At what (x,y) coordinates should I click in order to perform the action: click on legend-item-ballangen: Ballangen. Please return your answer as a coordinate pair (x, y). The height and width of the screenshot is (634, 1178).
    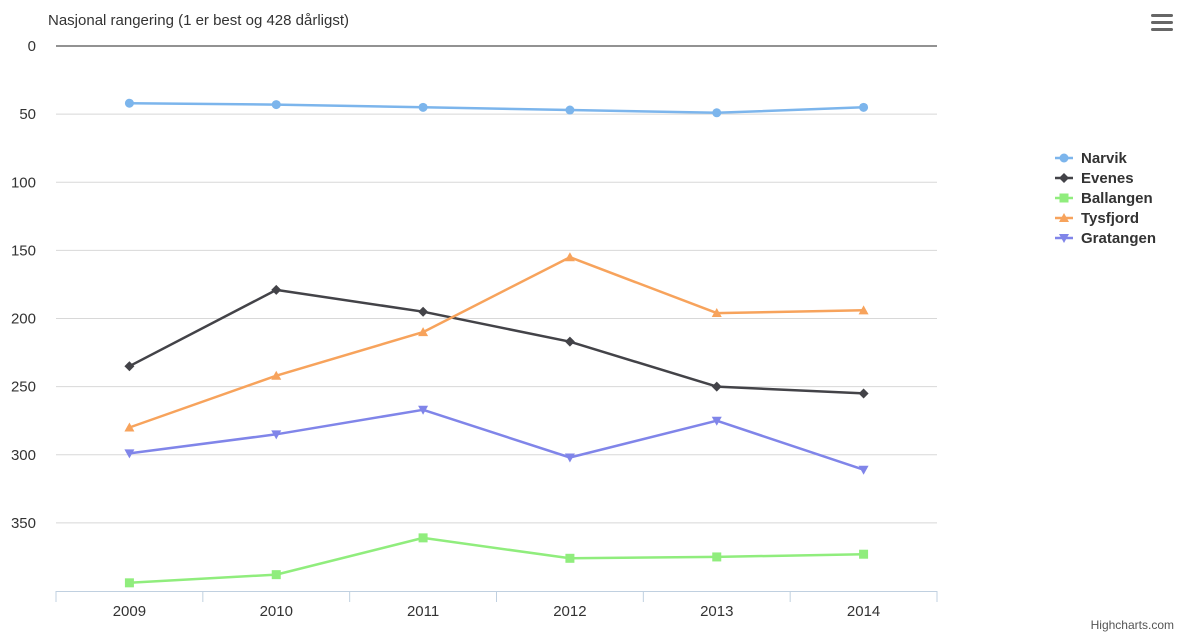
    Looking at the image, I should click on (1104, 198).